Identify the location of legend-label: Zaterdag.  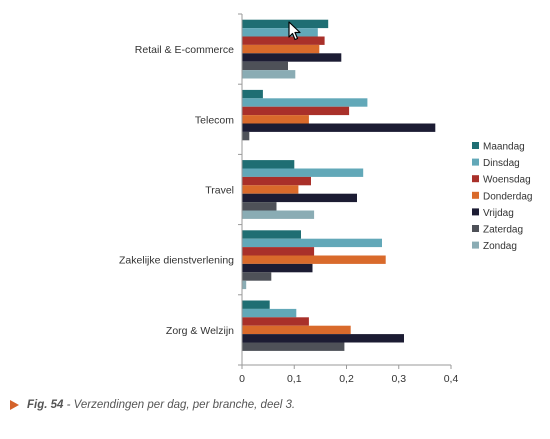
(503, 230).